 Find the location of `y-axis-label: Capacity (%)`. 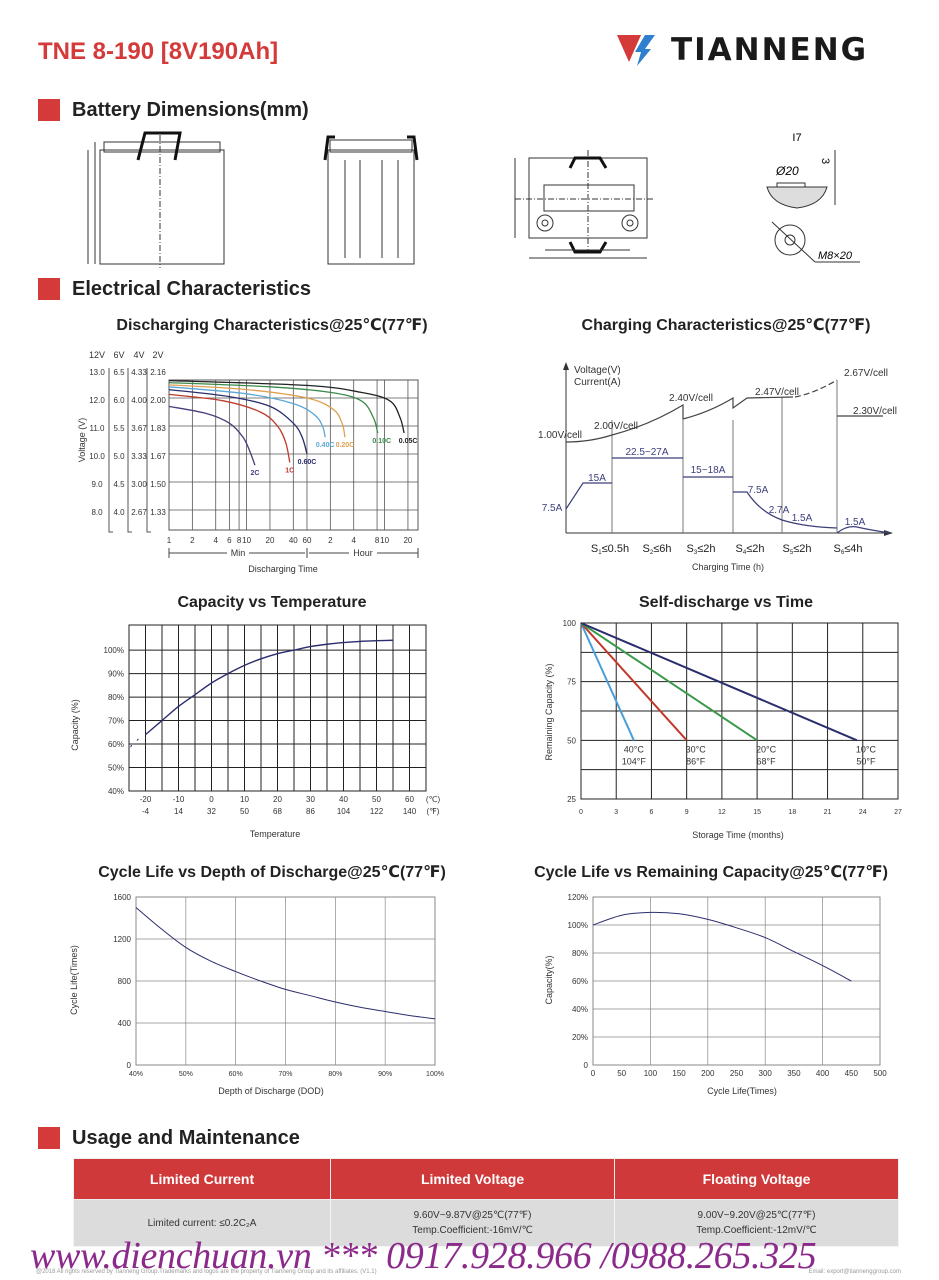

y-axis-label: Capacity (%) is located at coordinates (75, 725).